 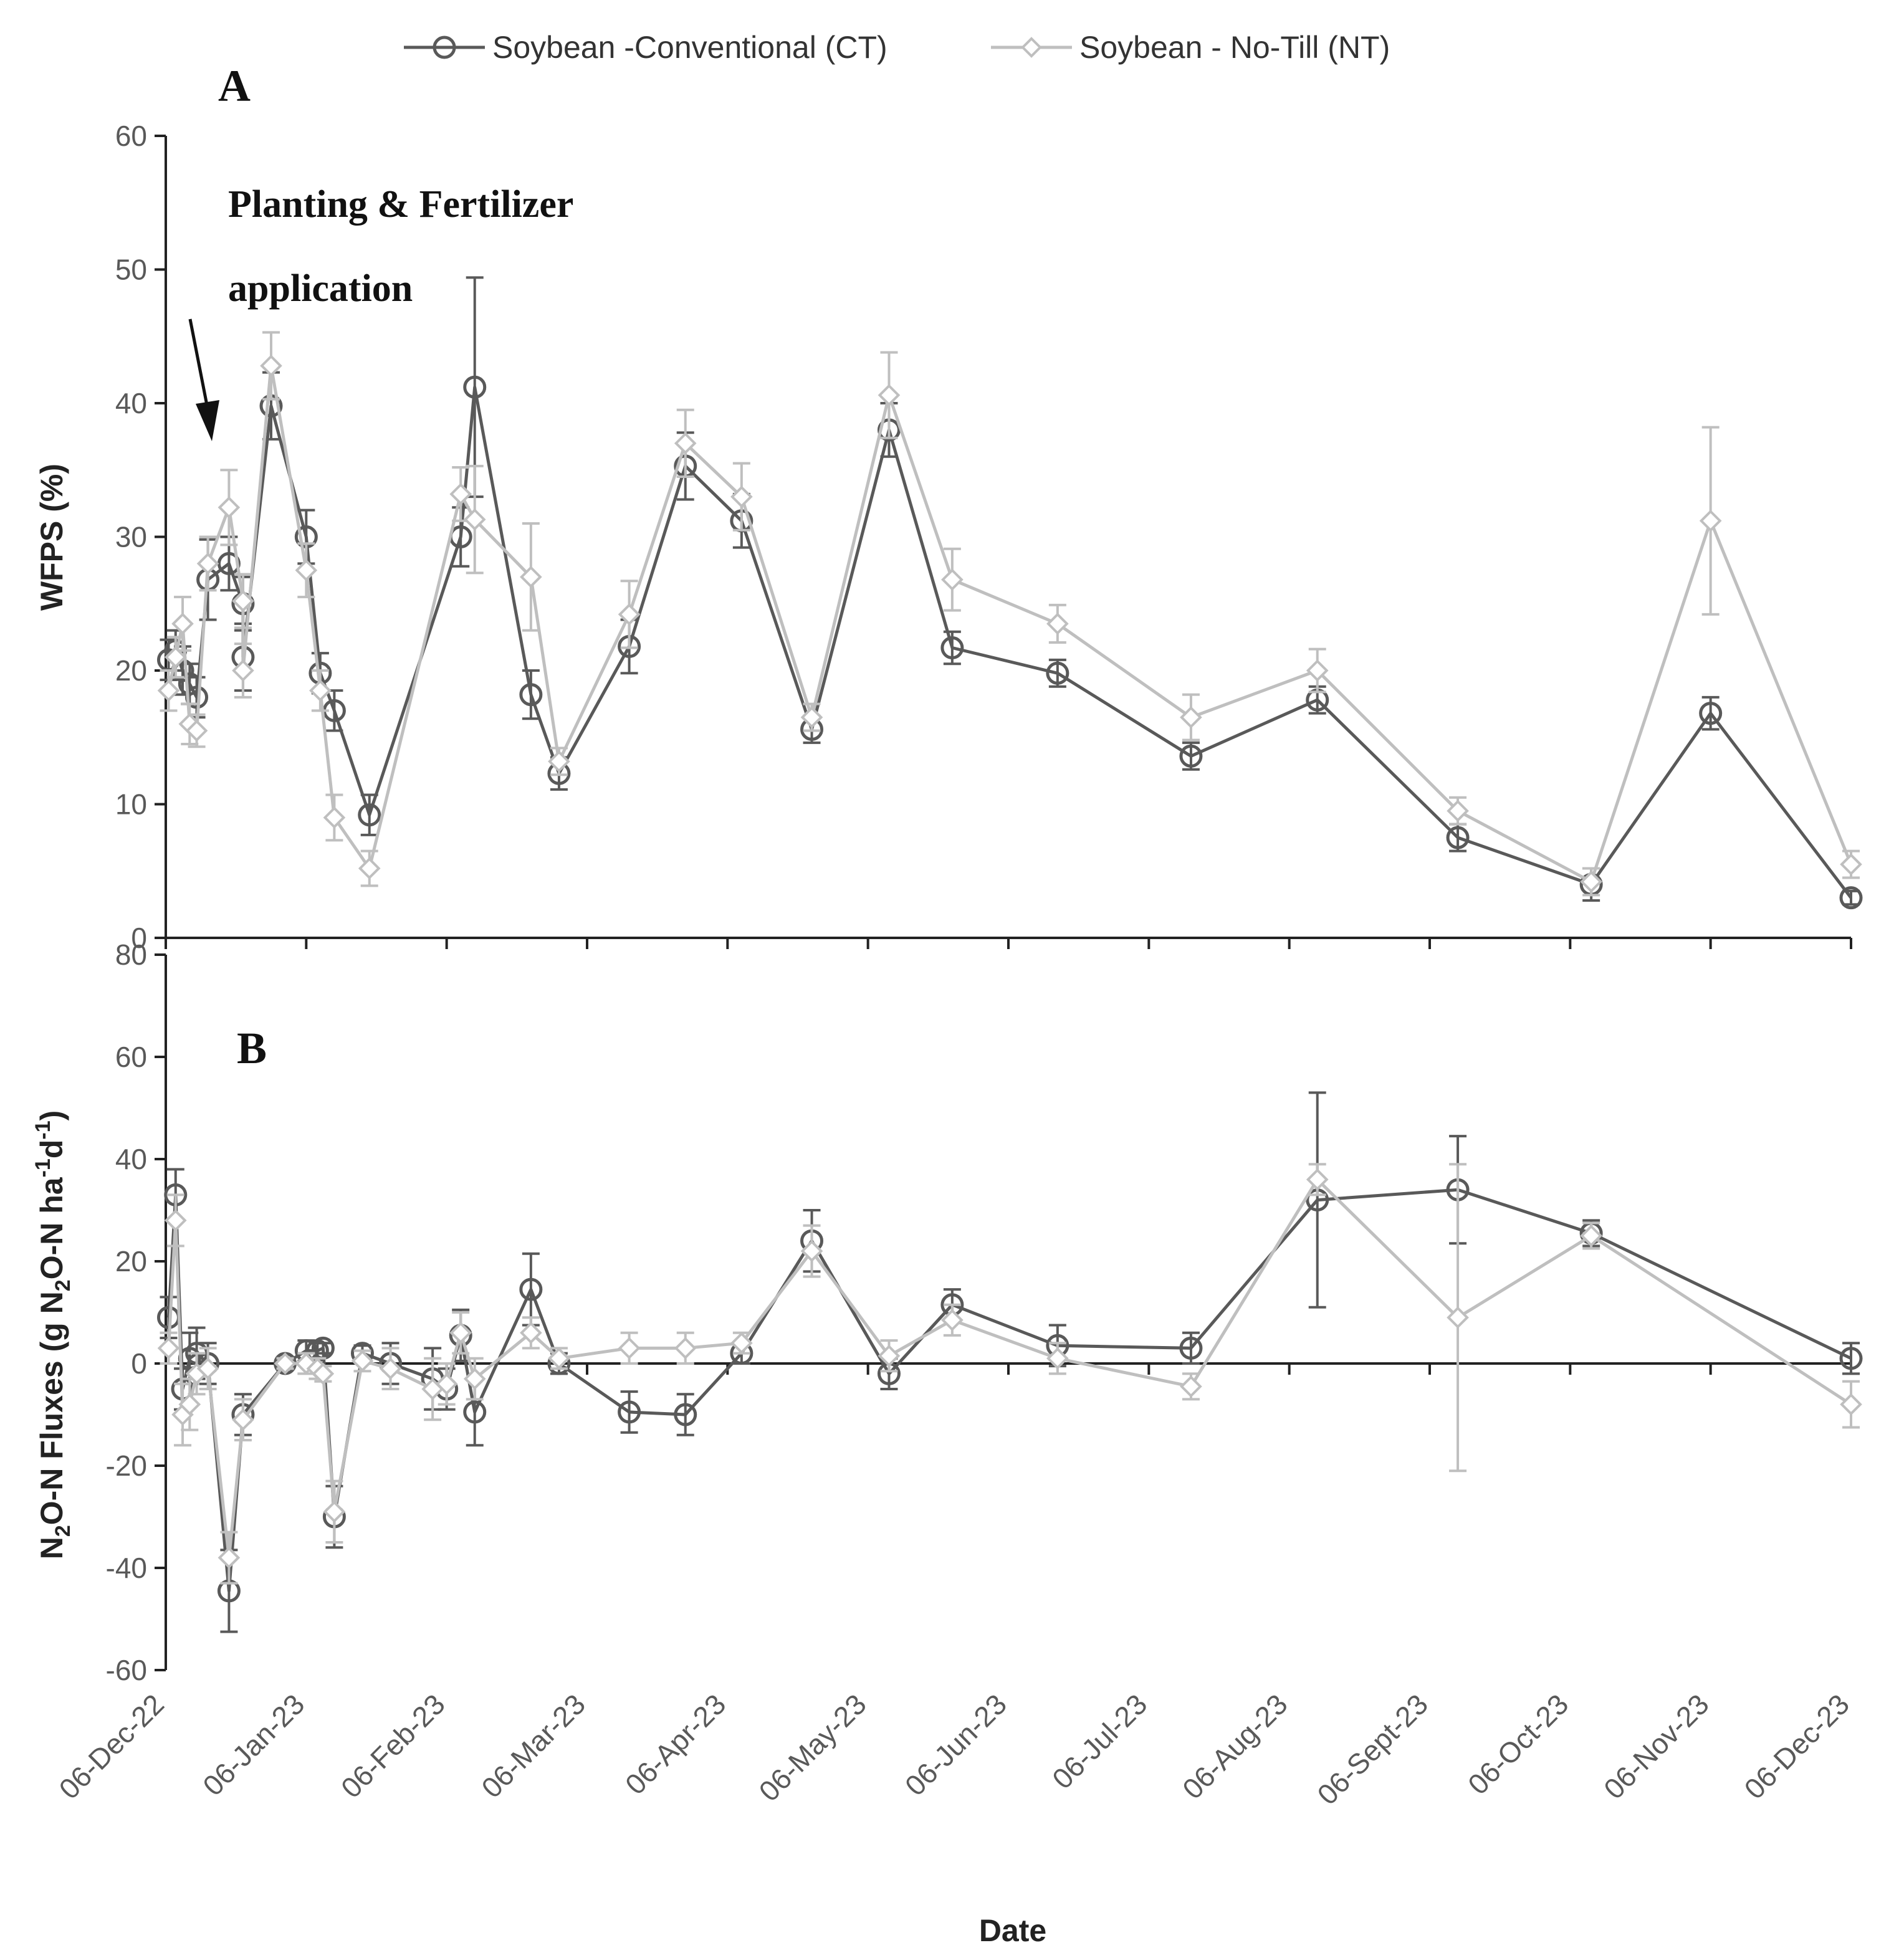 What do you see at coordinates (127, 1465) in the screenshot?
I see `y-tick-label: -20` at bounding box center [127, 1465].